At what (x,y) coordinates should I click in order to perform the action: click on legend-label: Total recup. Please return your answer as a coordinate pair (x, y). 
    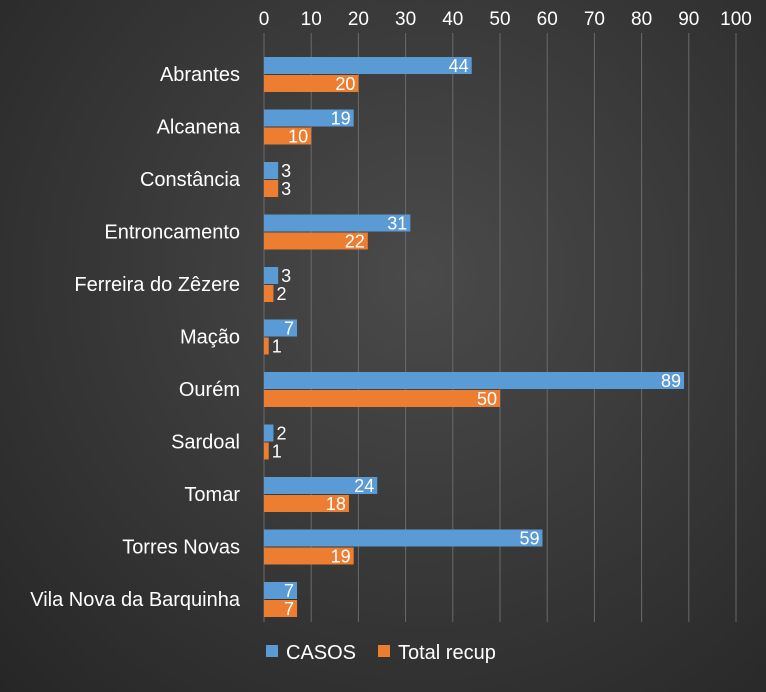
    Looking at the image, I should click on (447, 653).